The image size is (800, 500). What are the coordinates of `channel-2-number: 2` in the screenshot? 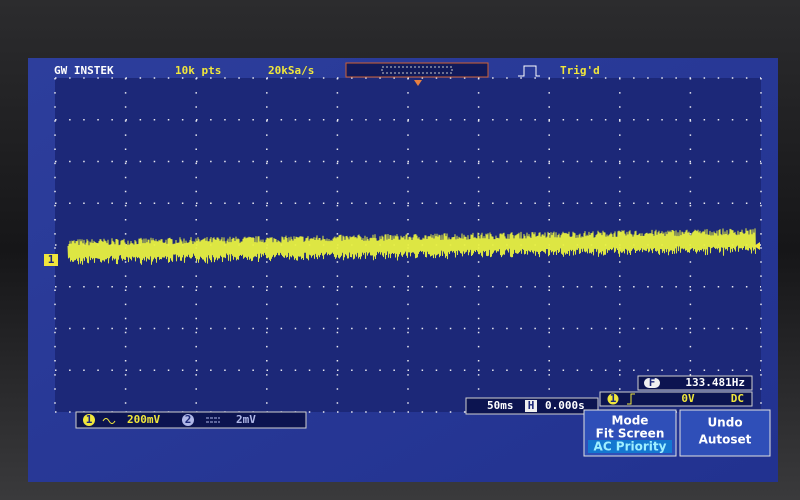 It's located at (188, 419).